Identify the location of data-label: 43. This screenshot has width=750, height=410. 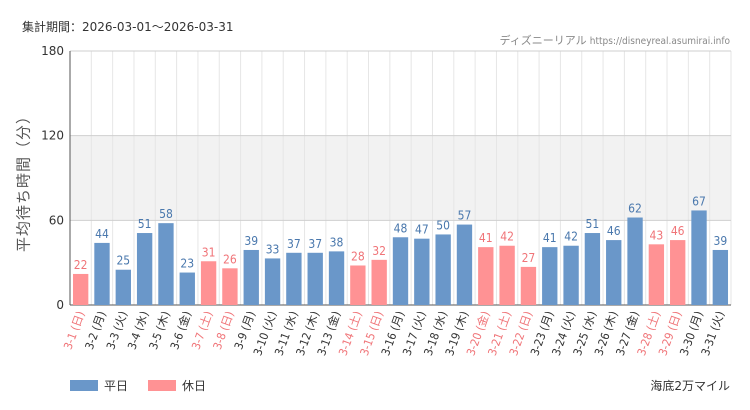
(657, 235).